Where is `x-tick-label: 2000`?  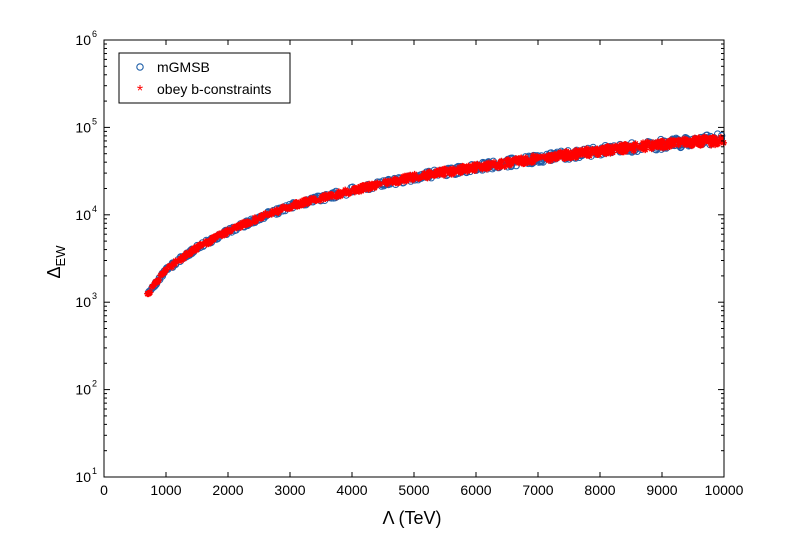
x-tick-label: 2000 is located at coordinates (227, 490).